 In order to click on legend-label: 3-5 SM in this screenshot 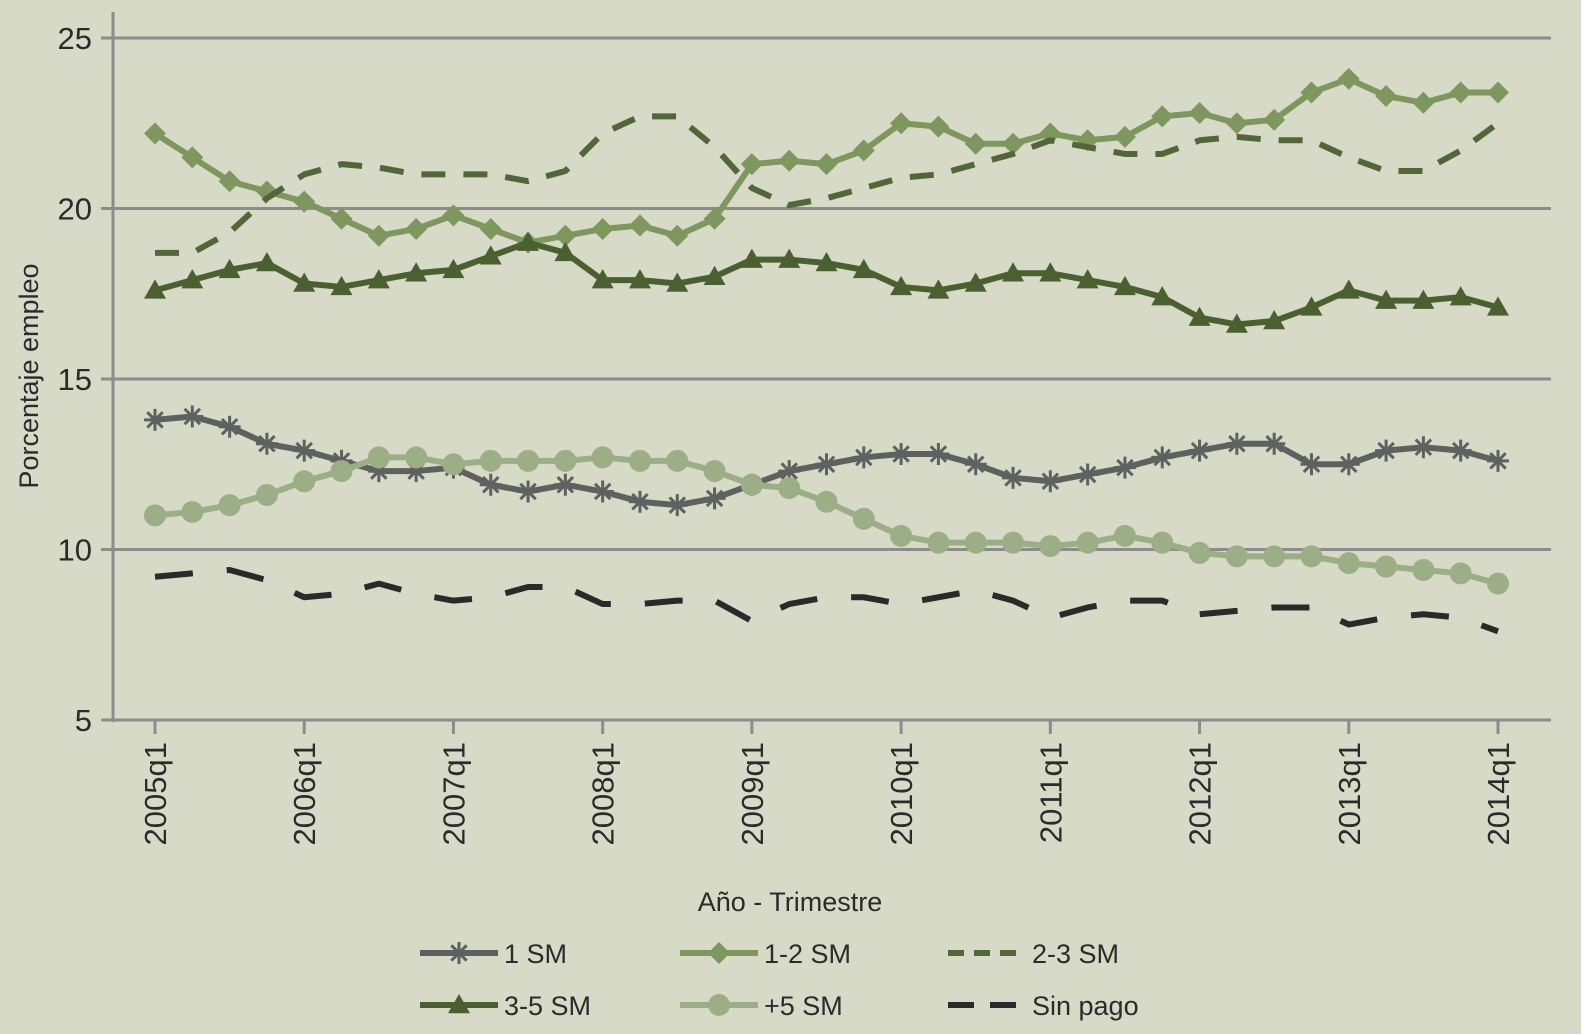, I will do `click(547, 1006)`.